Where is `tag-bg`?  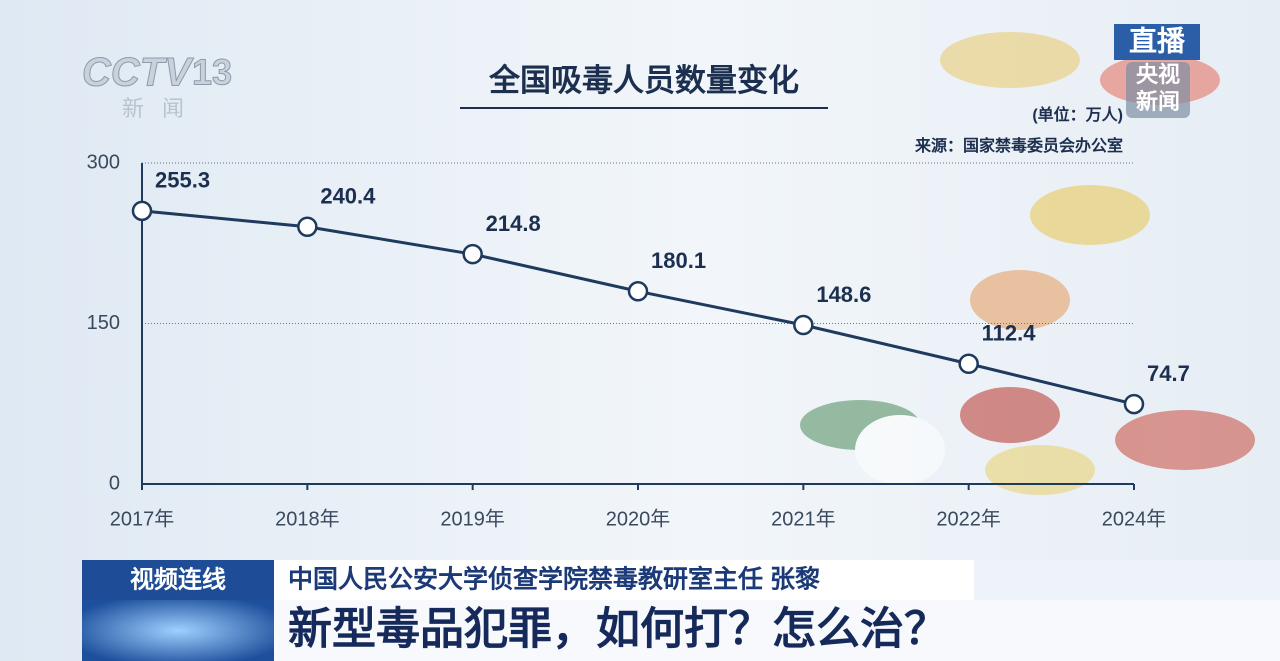
tag-bg is located at coordinates (178, 580).